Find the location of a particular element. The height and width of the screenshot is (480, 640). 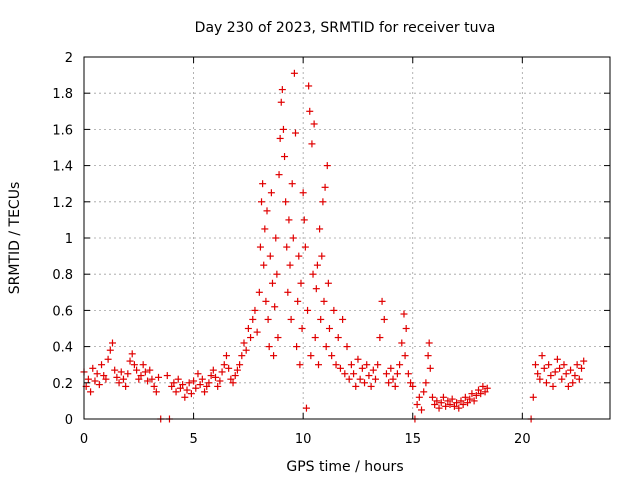

x-tick-label: 10 is located at coordinates (303, 439).